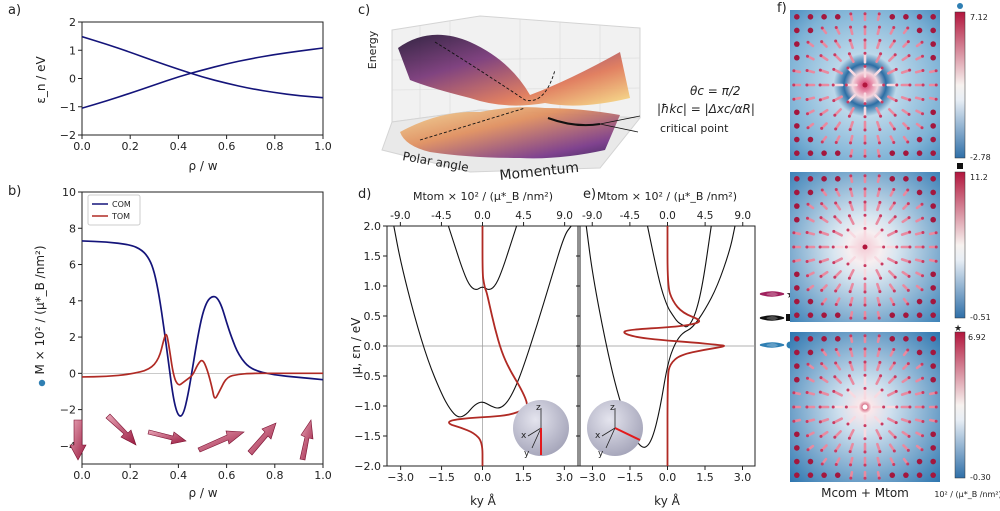  Describe the element at coordinates (323, 146) in the screenshot. I see `x-tick-label: 1.0` at that location.